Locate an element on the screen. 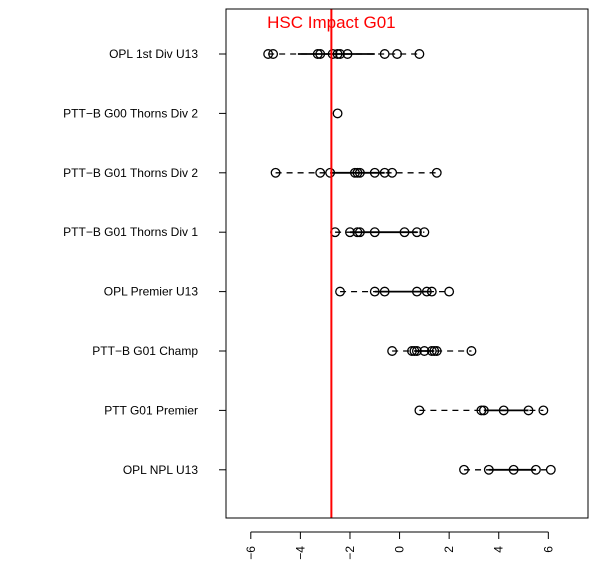  x-tick-label: 4 is located at coordinates (499, 549).